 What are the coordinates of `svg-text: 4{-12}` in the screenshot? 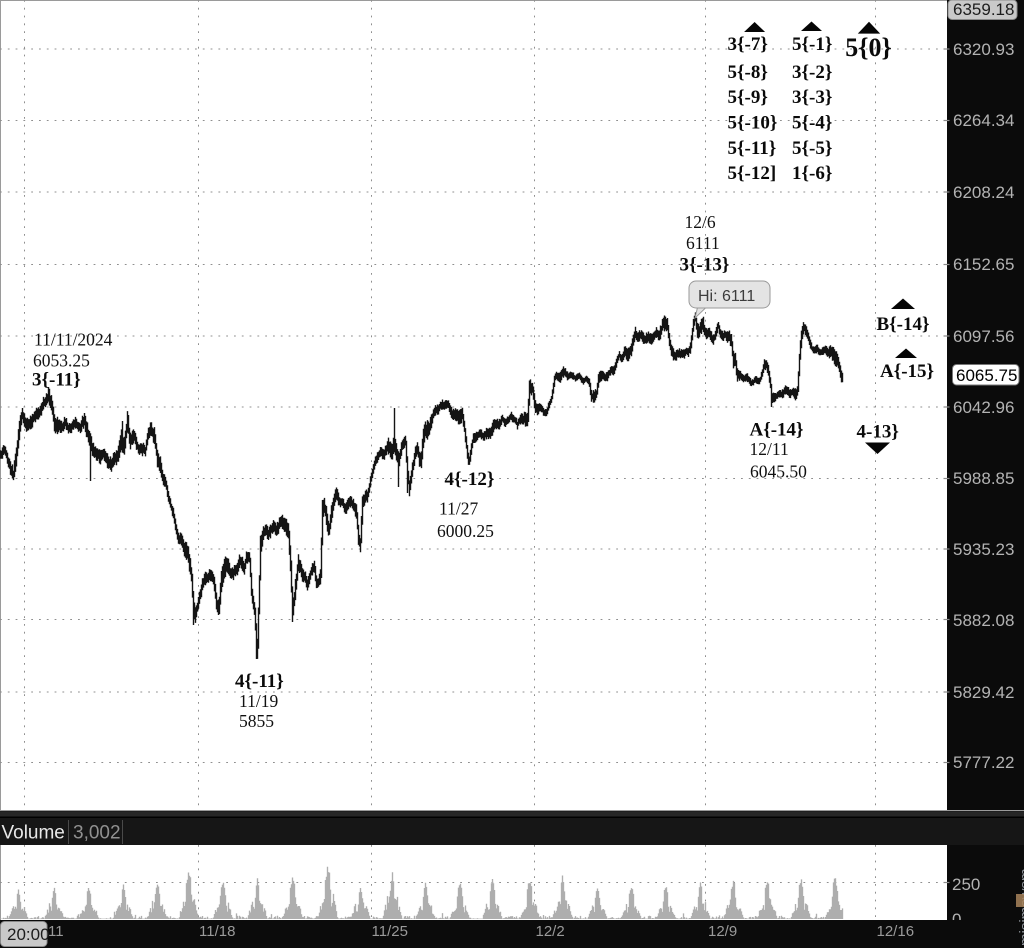 It's located at (470, 479).